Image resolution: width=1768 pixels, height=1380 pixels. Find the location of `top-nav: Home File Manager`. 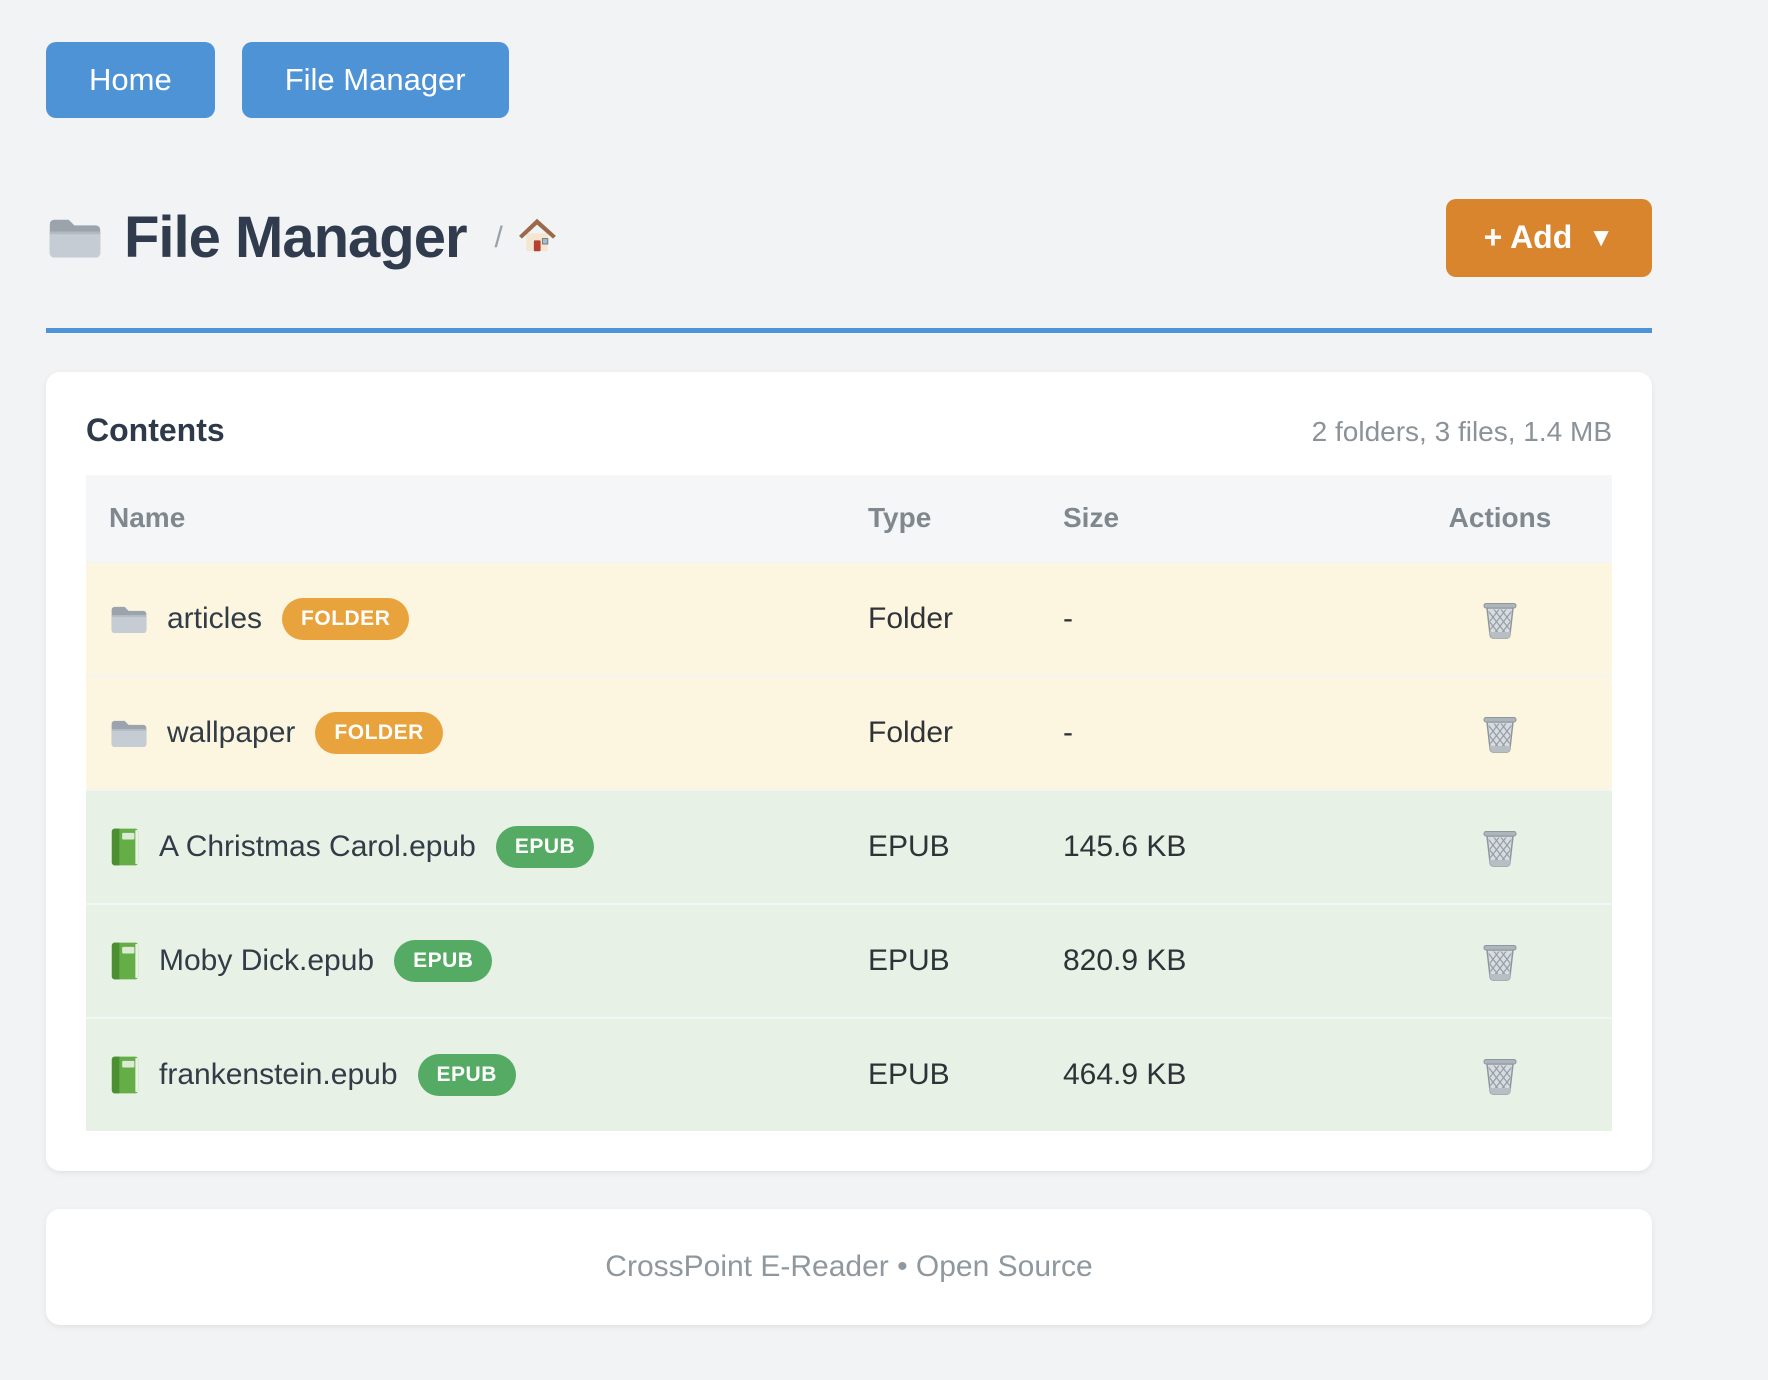

top-nav: Home File Manager is located at coordinates (849, 80).